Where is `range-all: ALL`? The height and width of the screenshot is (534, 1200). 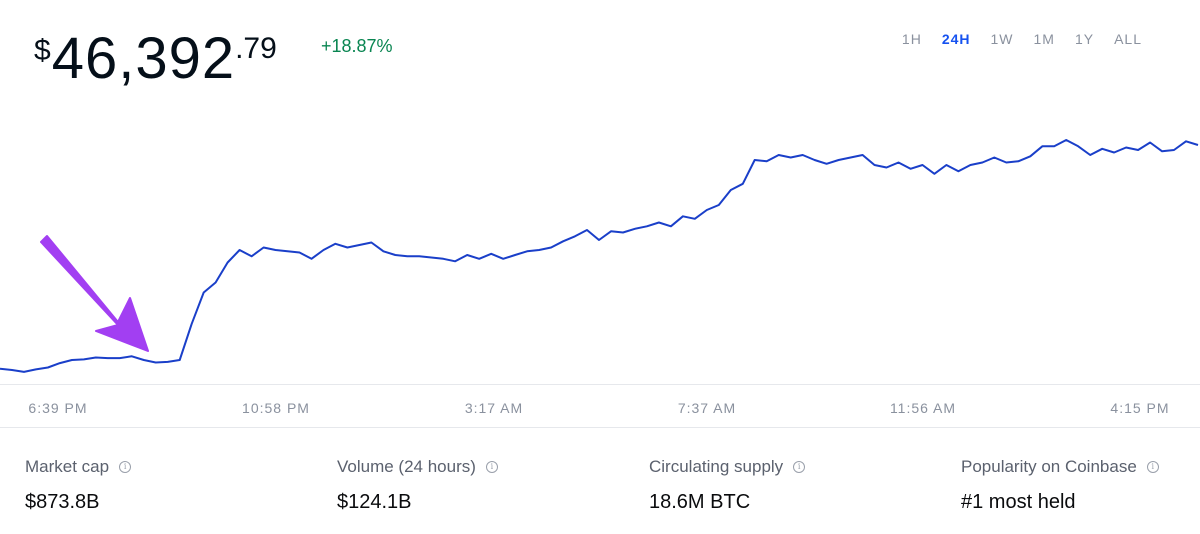 range-all: ALL is located at coordinates (1128, 39).